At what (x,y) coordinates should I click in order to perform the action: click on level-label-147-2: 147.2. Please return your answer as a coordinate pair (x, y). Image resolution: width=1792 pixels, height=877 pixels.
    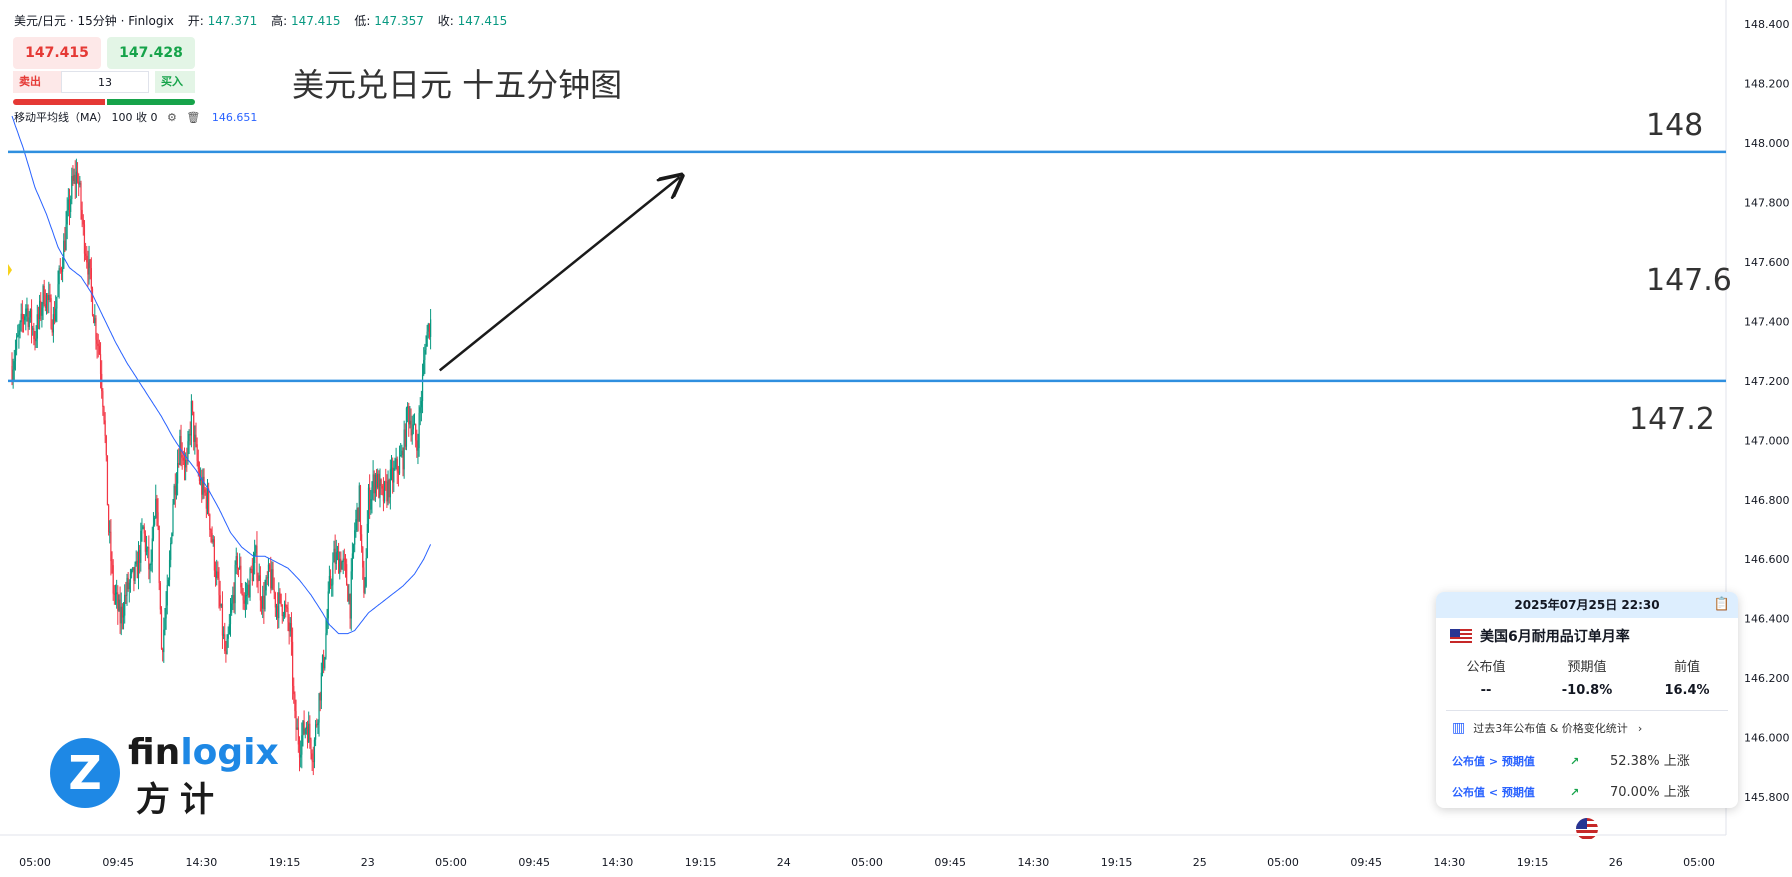
    Looking at the image, I should click on (1672, 419).